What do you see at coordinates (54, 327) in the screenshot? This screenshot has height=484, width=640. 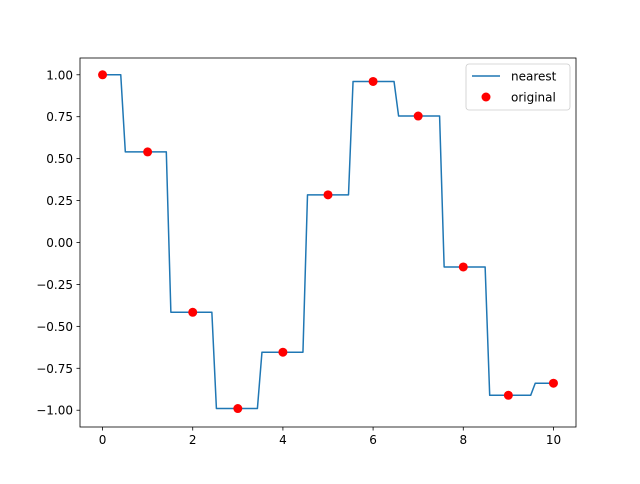 I see `y-tick-label: −0.50` at bounding box center [54, 327].